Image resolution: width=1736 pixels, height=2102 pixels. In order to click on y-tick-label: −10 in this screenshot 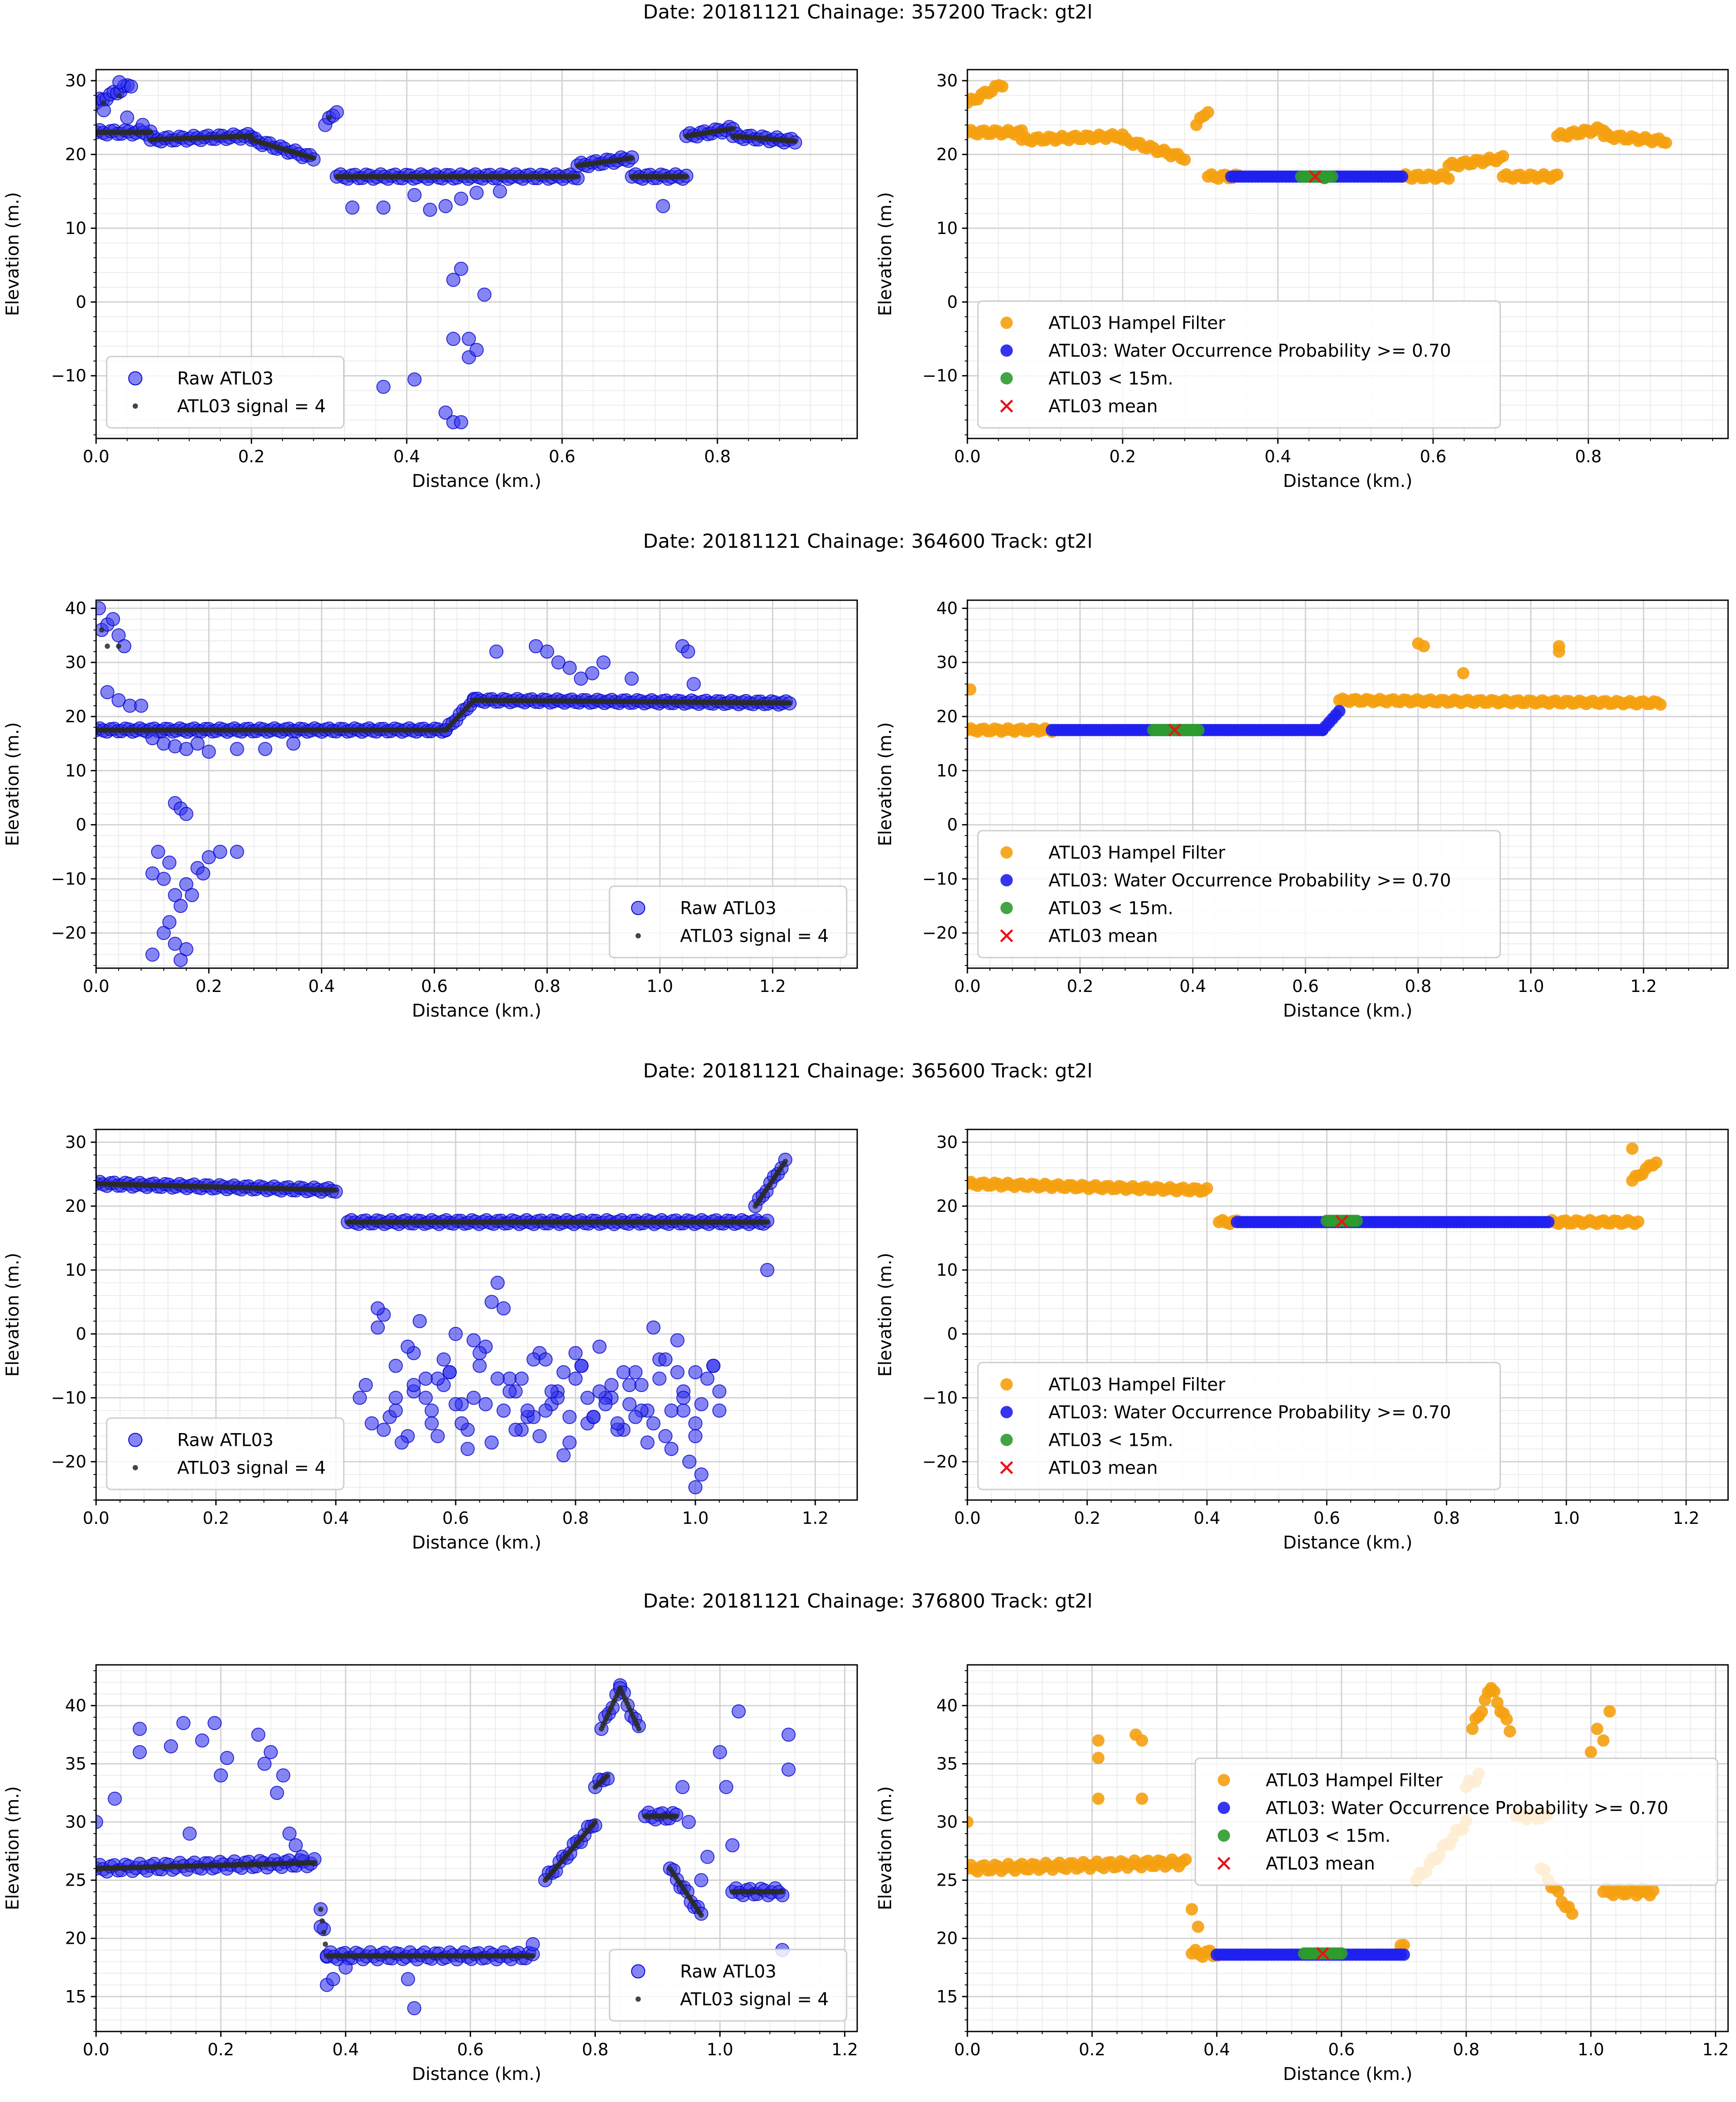, I will do `click(68, 878)`.